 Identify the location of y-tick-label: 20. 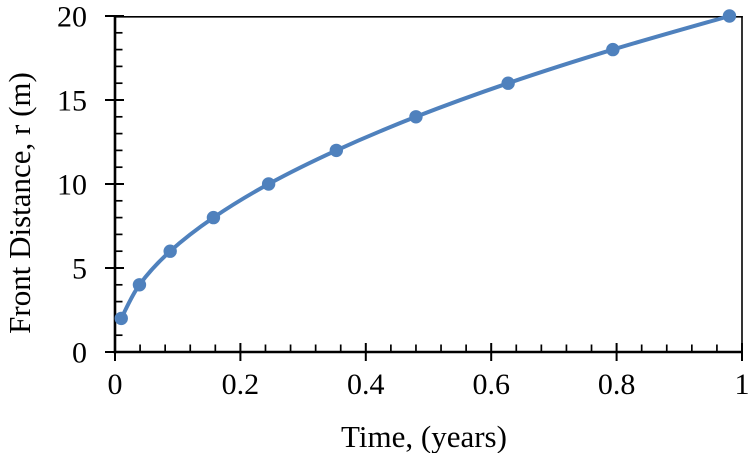
(72, 17).